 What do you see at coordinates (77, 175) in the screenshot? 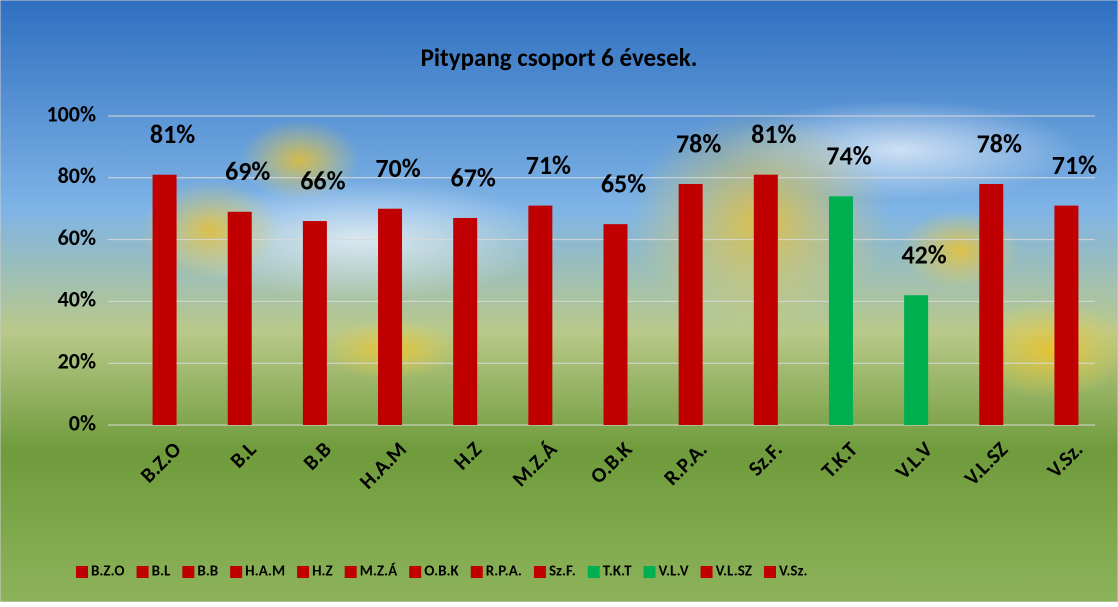
I see `y-tick-label: 80%` at bounding box center [77, 175].